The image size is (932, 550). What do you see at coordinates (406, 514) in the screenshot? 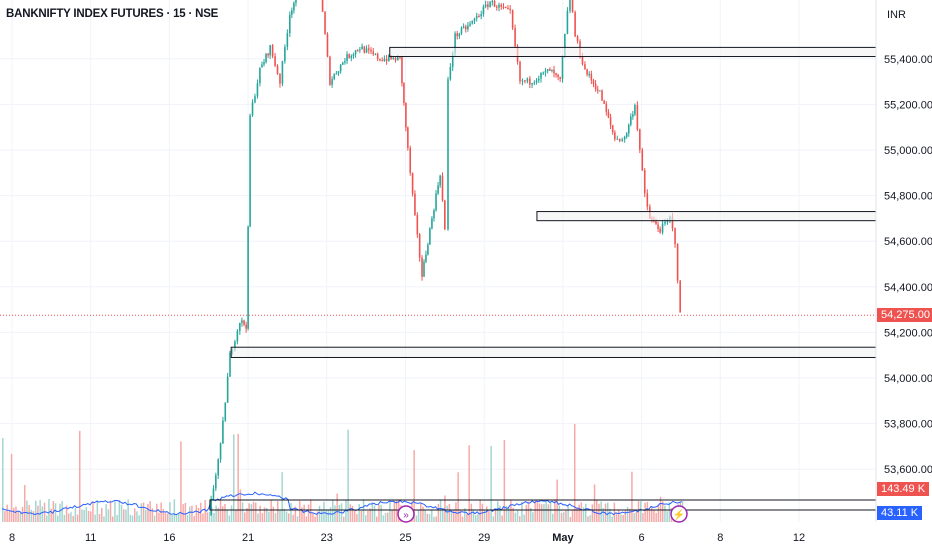
I see `split-icon: »` at bounding box center [406, 514].